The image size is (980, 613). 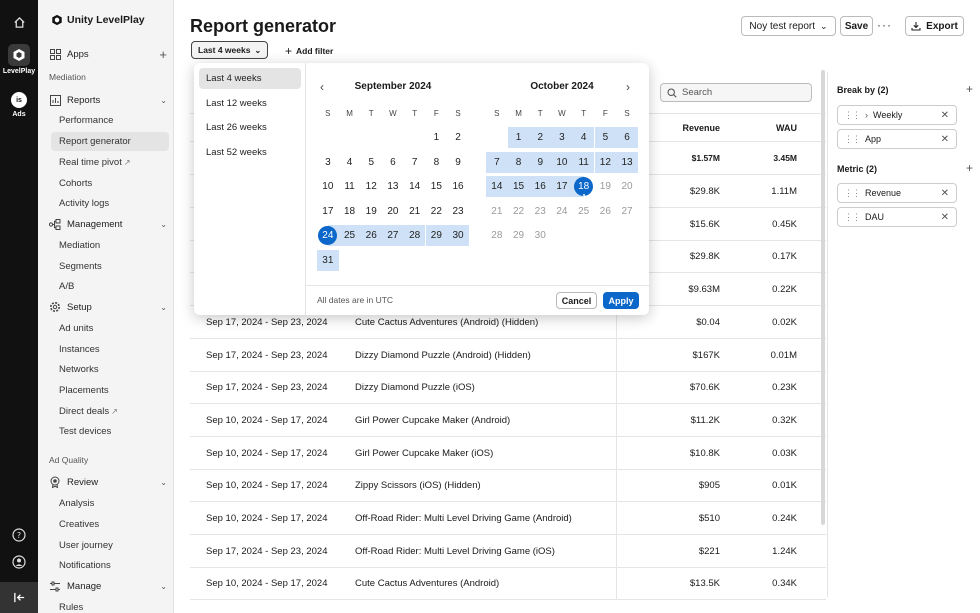 I want to click on levelplay-icon, so click(x=19, y=55).